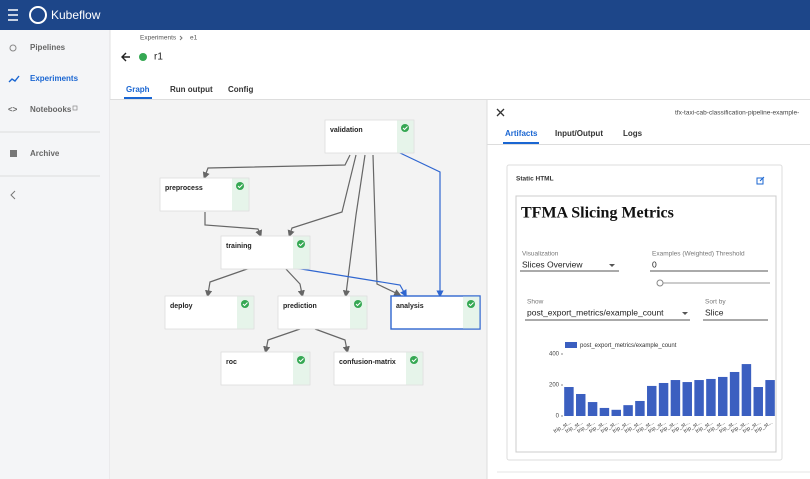 This screenshot has width=810, height=479. What do you see at coordinates (595, 312) in the screenshot?
I see `select-value: post_export_metrics/example_count` at bounding box center [595, 312].